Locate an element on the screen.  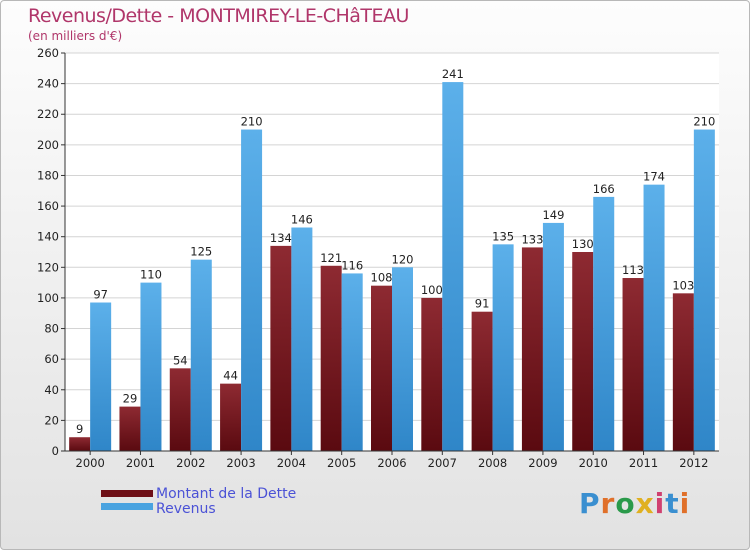
legend-label-dette: Montant de la Dette is located at coordinates (226, 494).